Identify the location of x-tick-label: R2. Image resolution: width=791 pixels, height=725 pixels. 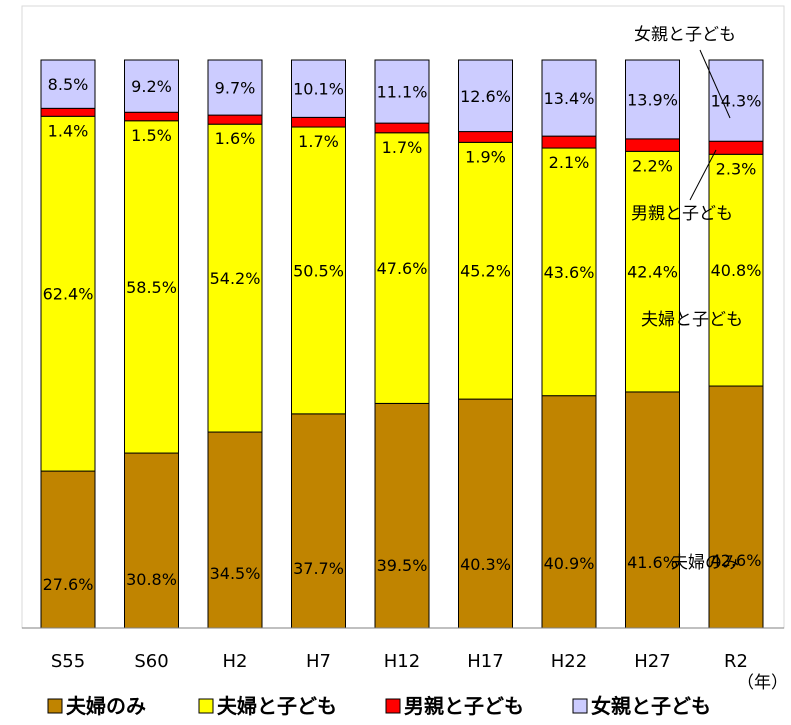
(736, 661).